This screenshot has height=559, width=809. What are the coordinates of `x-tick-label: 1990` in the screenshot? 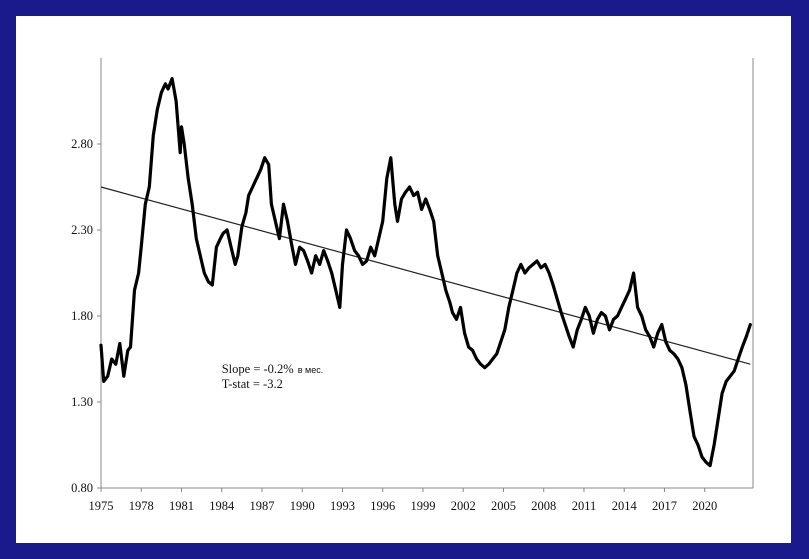 It's located at (302, 506).